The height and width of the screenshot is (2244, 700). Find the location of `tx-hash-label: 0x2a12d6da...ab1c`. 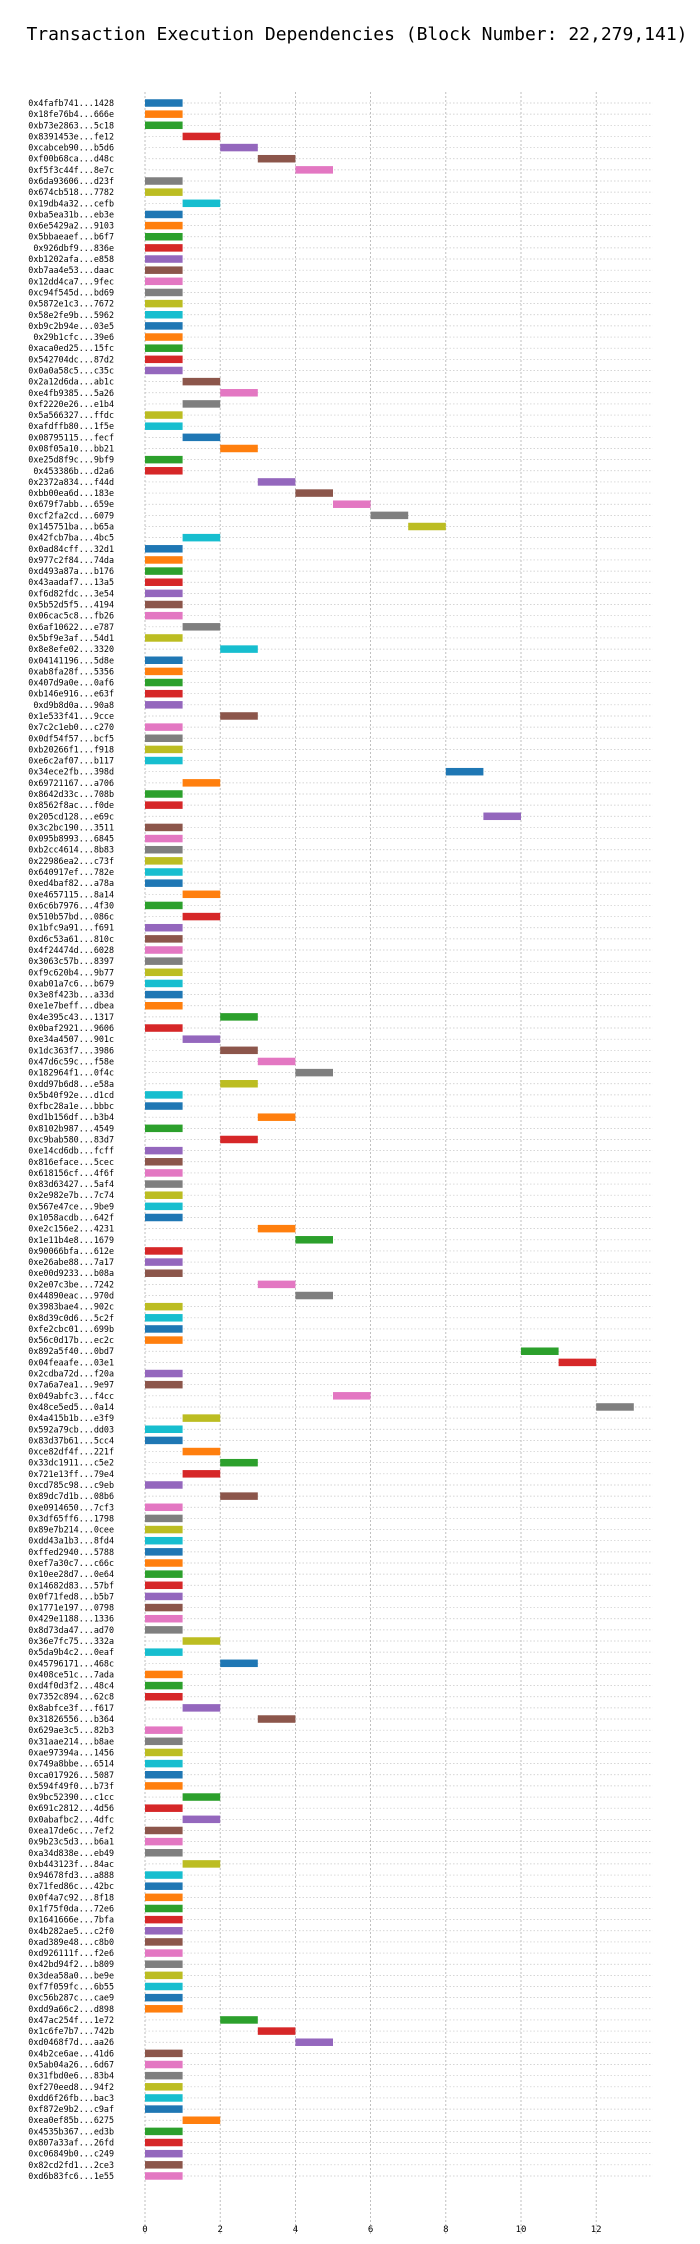

tx-hash-label: 0x2a12d6da...ab1c is located at coordinates (71, 382).